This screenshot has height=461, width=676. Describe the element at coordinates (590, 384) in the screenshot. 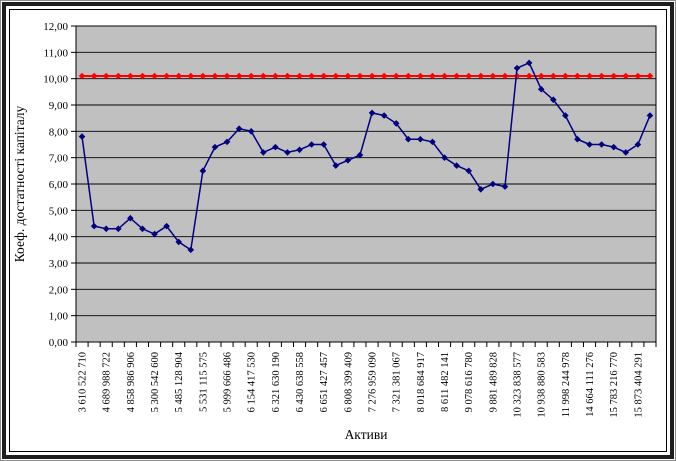

I see `x-tick-label: 14 664 111 276` at that location.